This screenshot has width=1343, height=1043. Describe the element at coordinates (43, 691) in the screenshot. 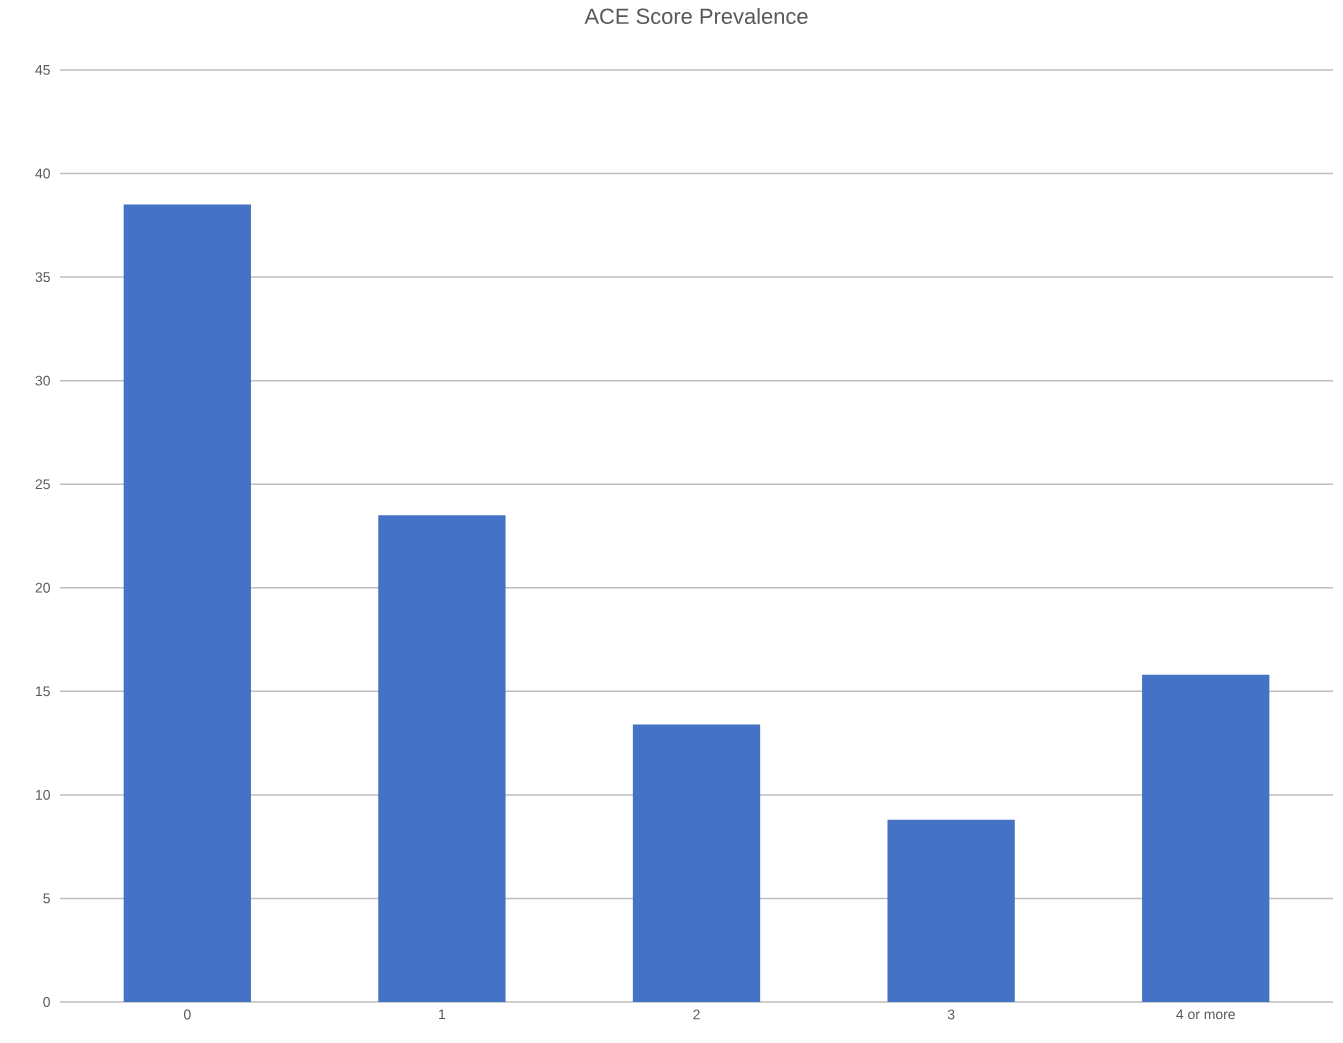

I see `y-tick-label: 15` at that location.